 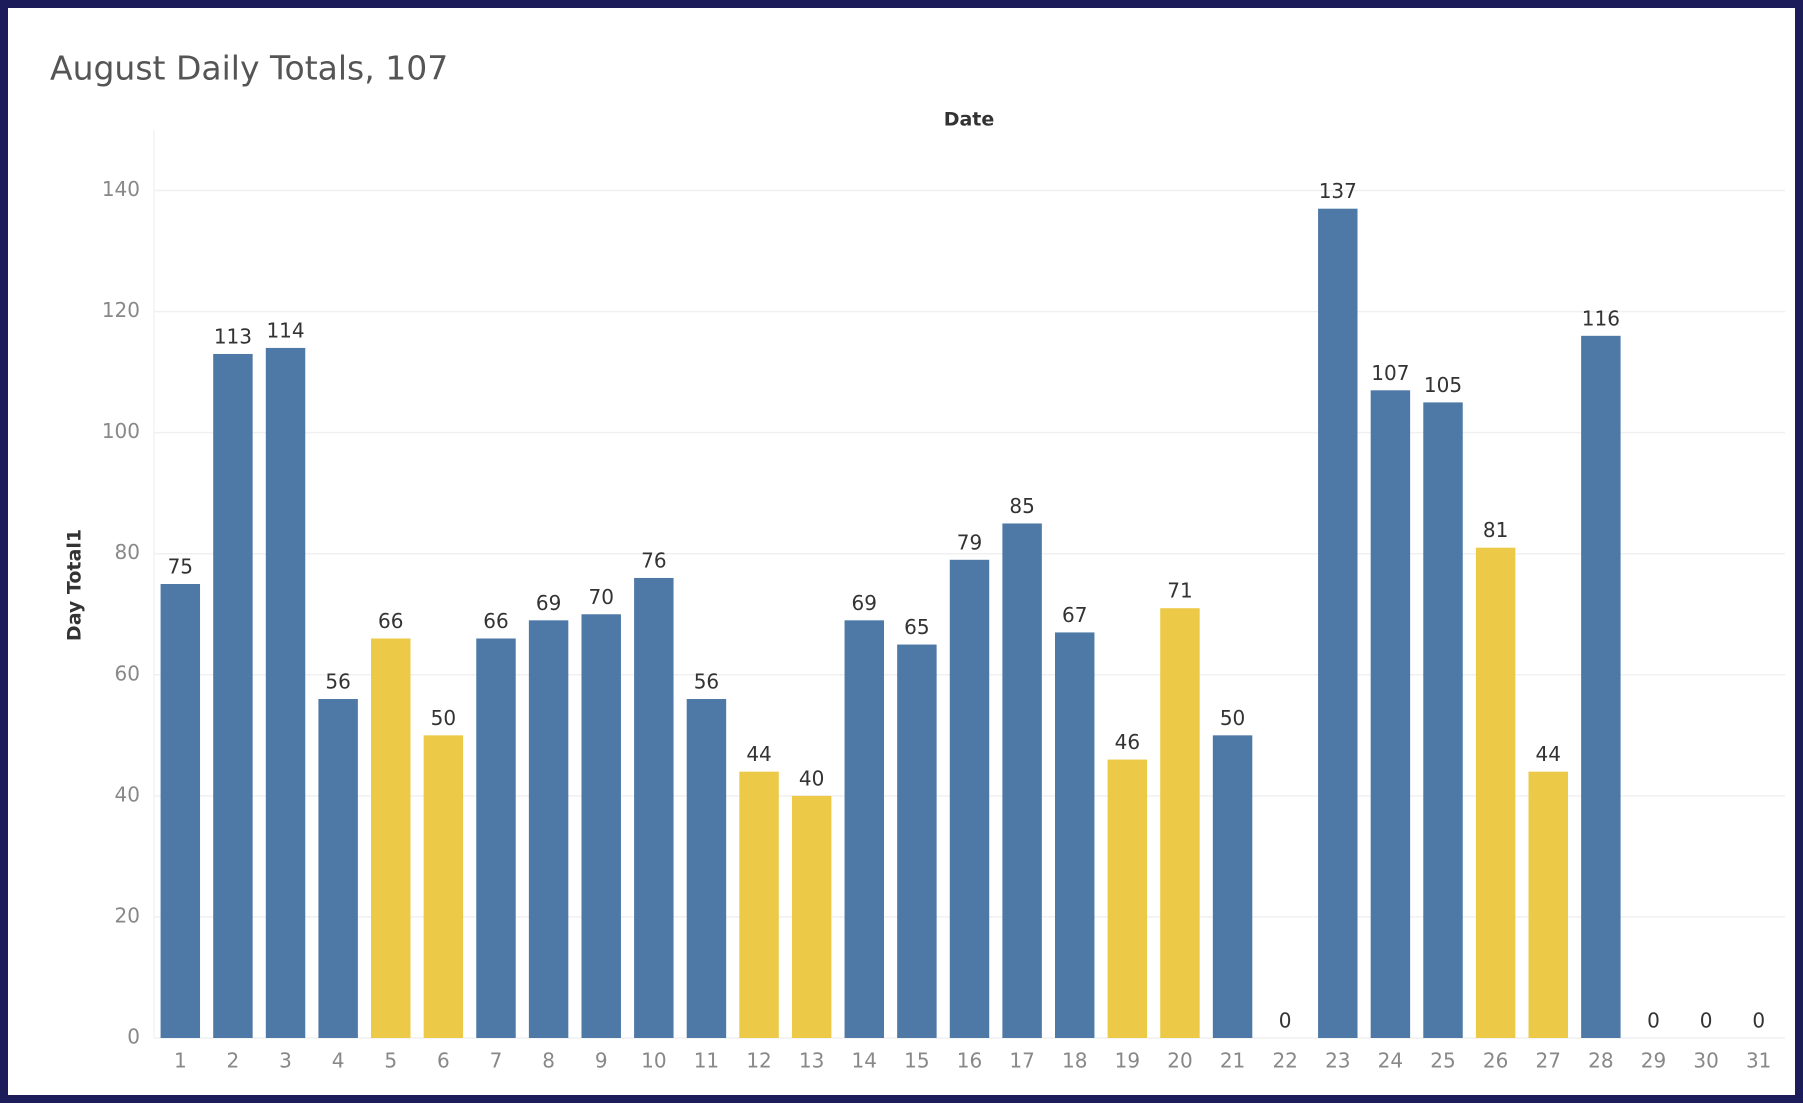 What do you see at coordinates (1337, 1061) in the screenshot?
I see `x-tick-label: 23` at bounding box center [1337, 1061].